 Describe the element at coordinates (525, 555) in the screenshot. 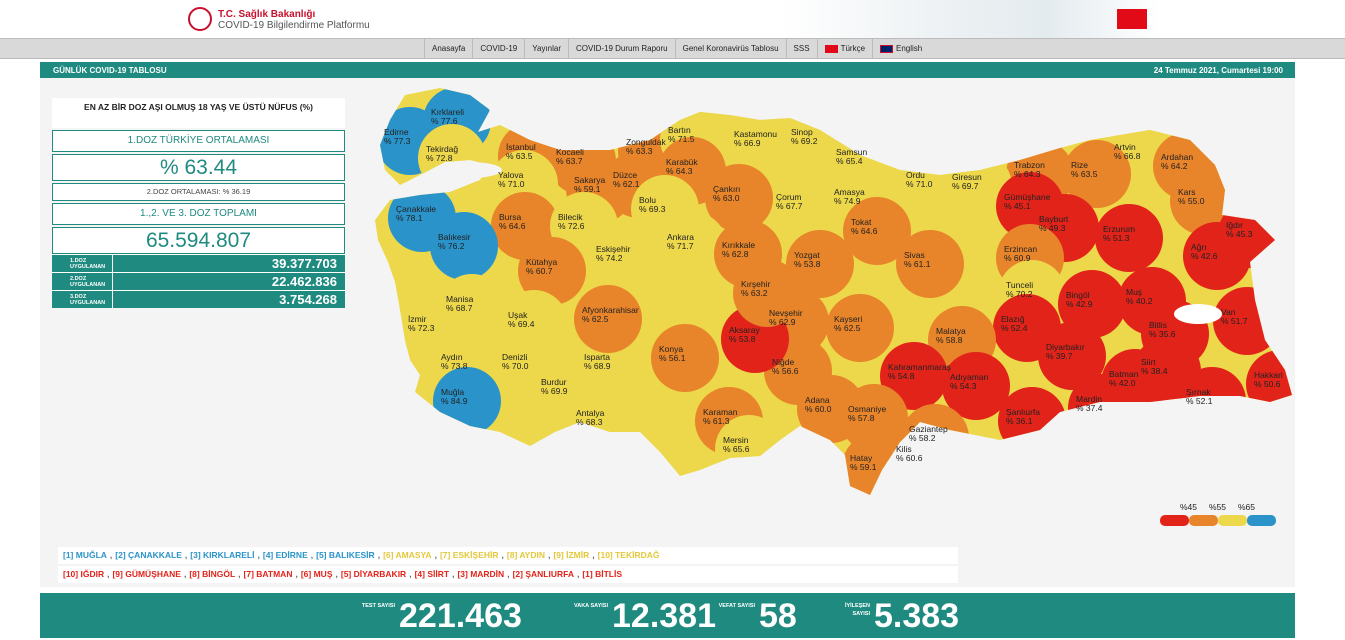

I see `ranked-province: [8] AYDIN` at that location.